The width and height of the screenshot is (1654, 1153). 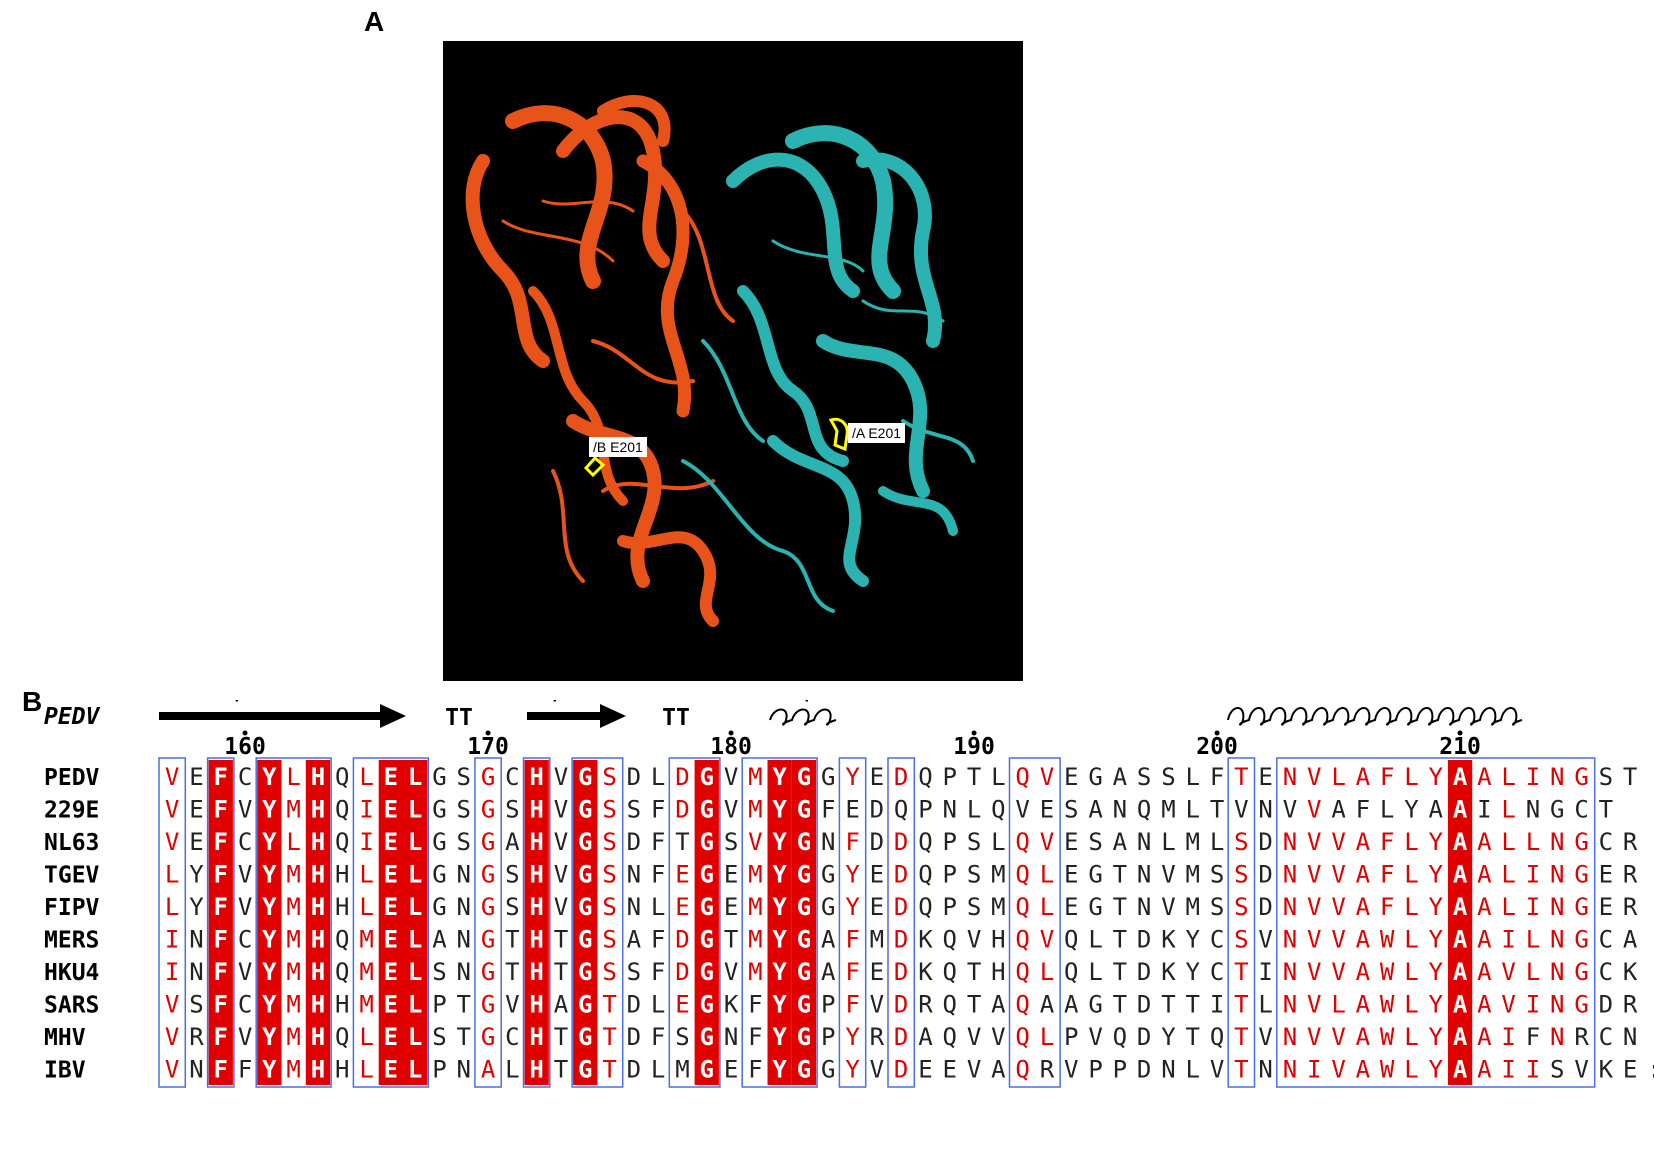 What do you see at coordinates (374, 21) in the screenshot?
I see `panel-label-a: A` at bounding box center [374, 21].